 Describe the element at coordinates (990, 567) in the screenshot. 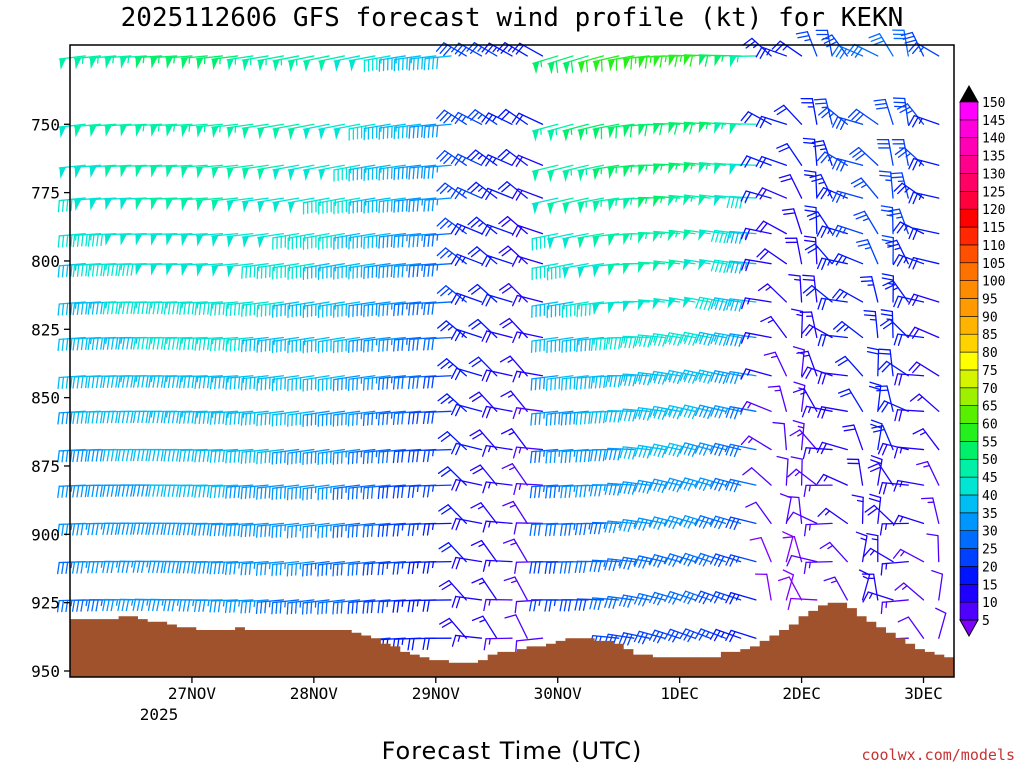

I see `colorbar-label: 20` at that location.